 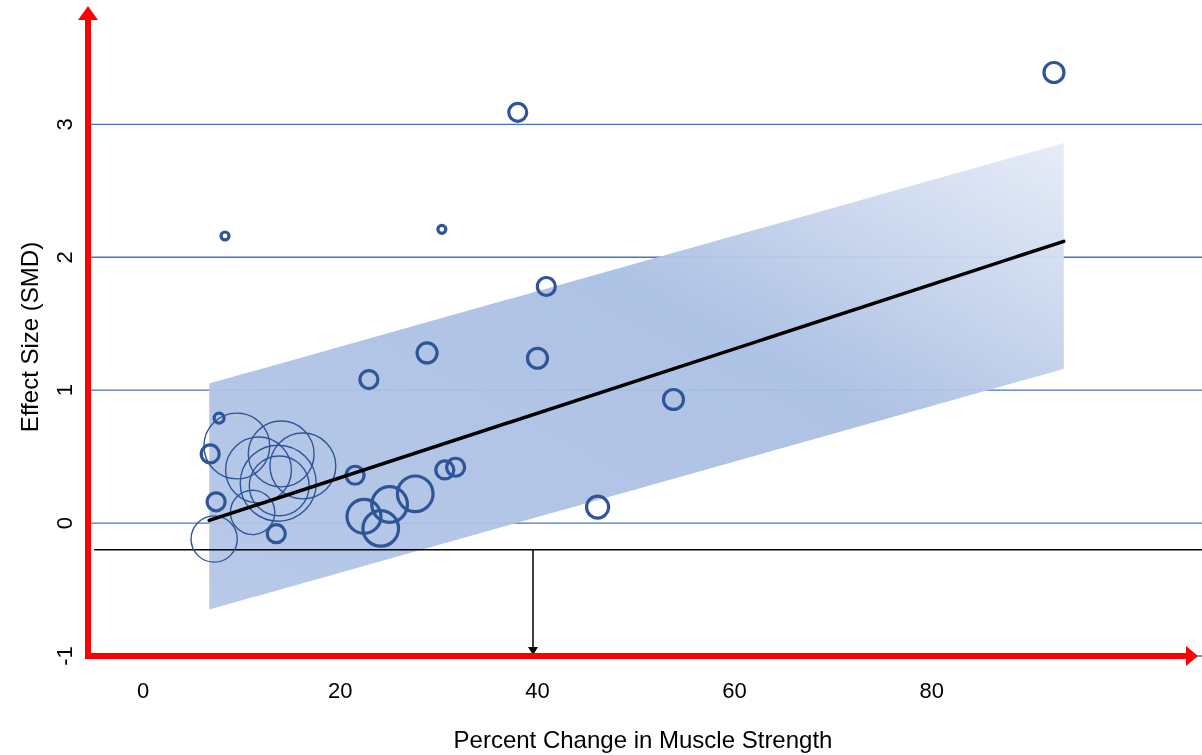 I want to click on y-tick-label: 0, so click(x=64, y=523).